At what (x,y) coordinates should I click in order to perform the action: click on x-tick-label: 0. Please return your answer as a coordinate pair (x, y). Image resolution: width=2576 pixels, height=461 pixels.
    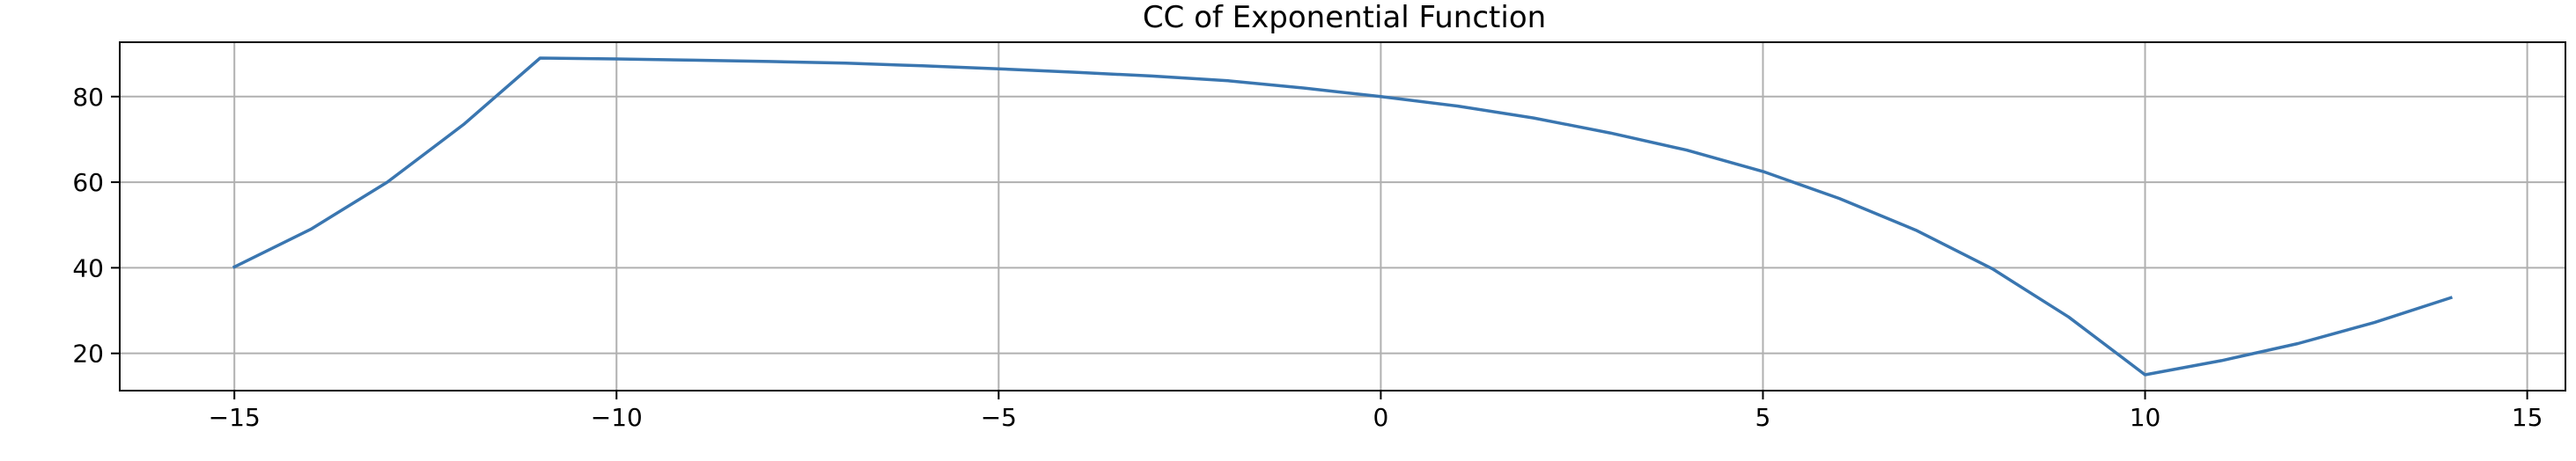
    Looking at the image, I should click on (1380, 417).